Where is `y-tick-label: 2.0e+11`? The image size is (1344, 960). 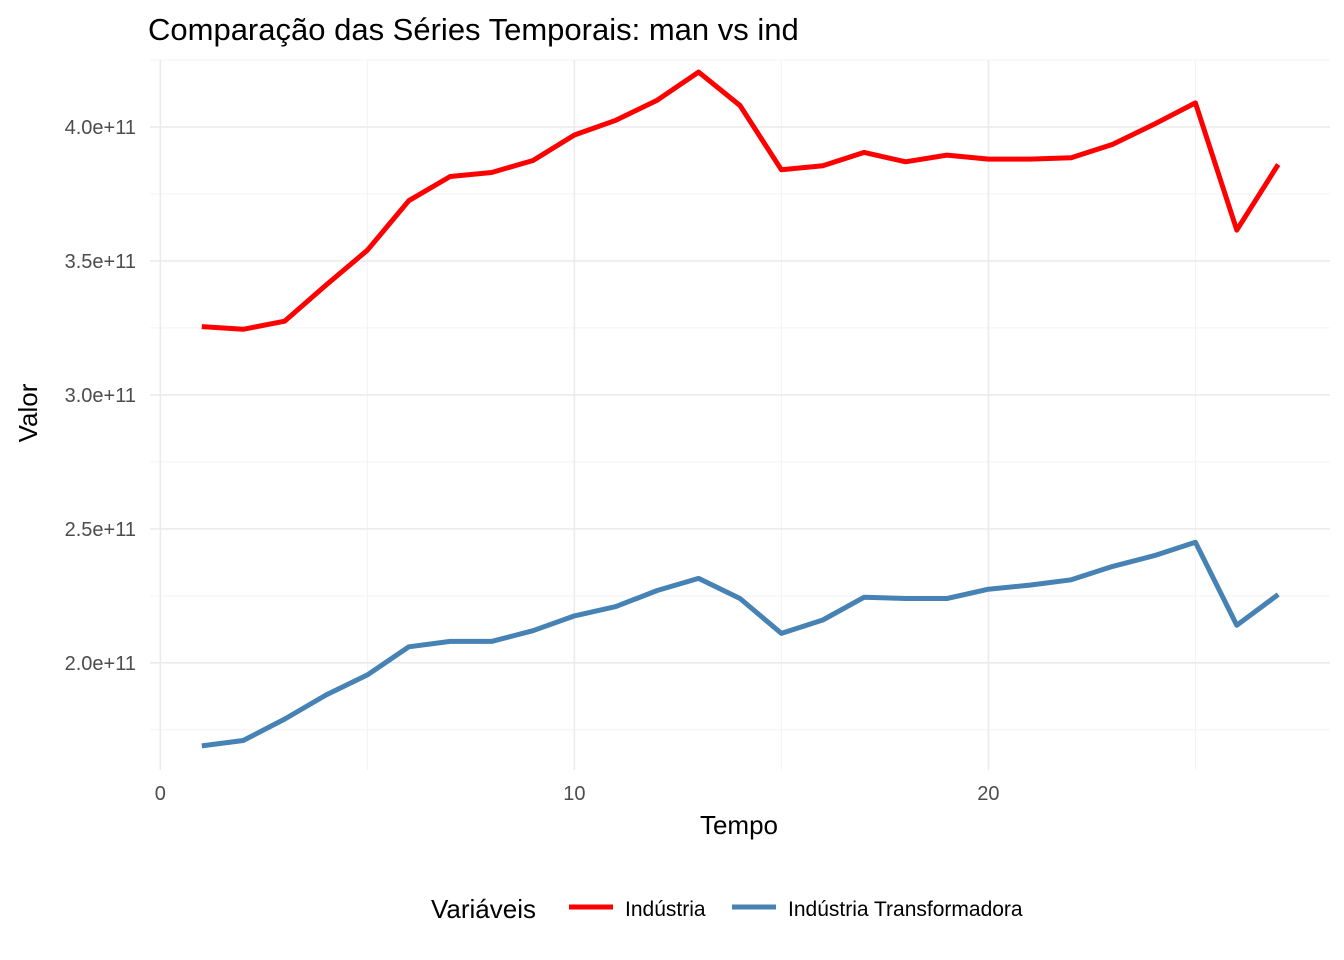 y-tick-label: 2.0e+11 is located at coordinates (100, 664).